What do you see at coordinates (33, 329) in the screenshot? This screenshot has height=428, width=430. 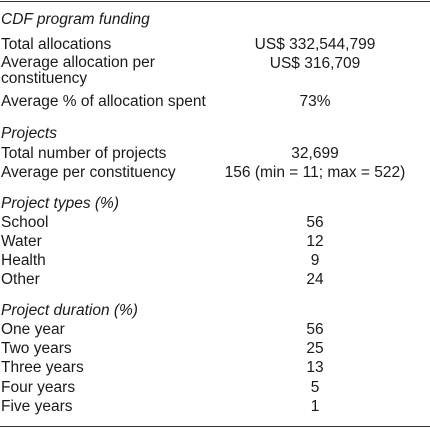 I see `row-label: One year` at bounding box center [33, 329].